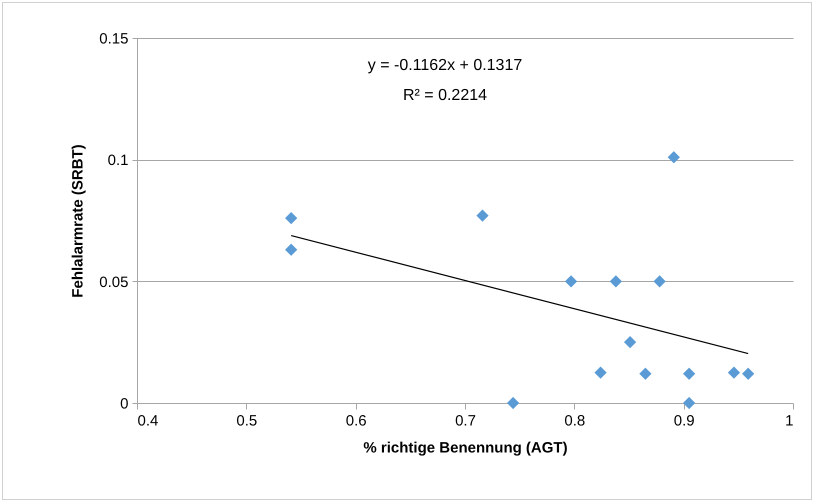 This screenshot has height=502, width=814. Describe the element at coordinates (113, 39) in the screenshot. I see `y-tick-label: 0.15` at that location.